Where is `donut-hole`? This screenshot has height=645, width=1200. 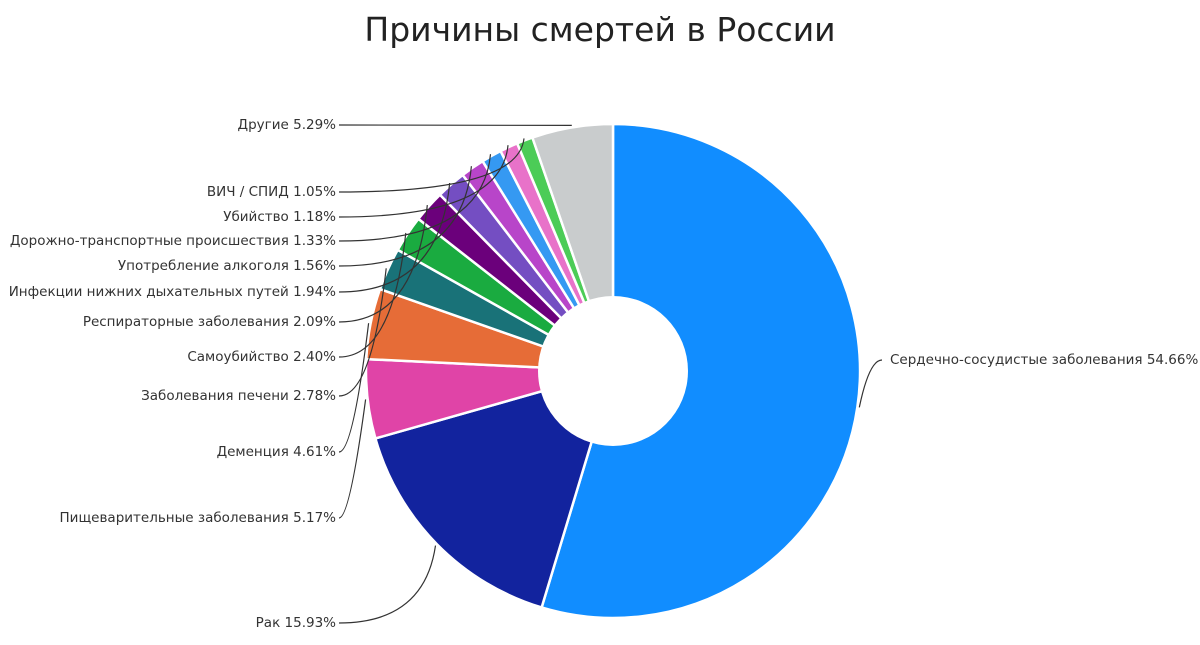
donut-hole is located at coordinates (613, 371).